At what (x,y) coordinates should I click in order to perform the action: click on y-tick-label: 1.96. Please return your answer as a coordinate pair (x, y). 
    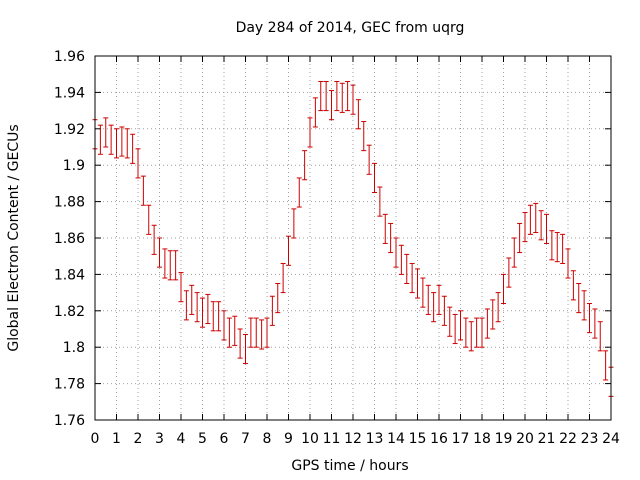
    Looking at the image, I should click on (69, 57).